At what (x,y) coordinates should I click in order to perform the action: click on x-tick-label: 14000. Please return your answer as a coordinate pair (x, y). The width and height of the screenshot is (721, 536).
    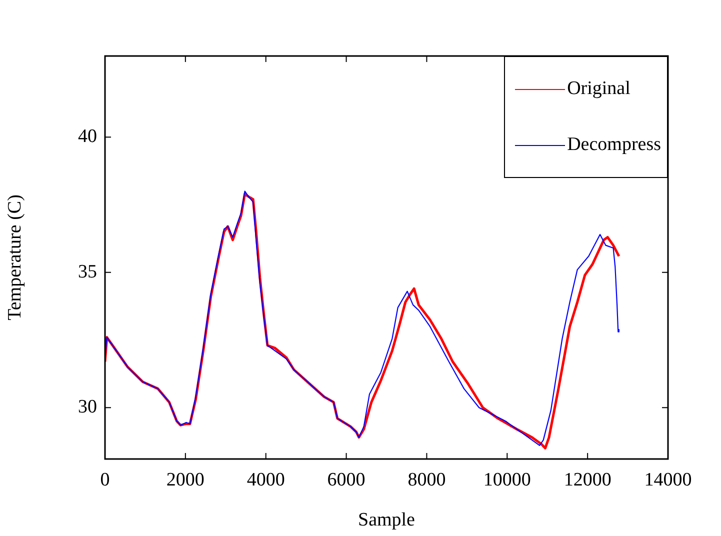
    Looking at the image, I should click on (668, 479).